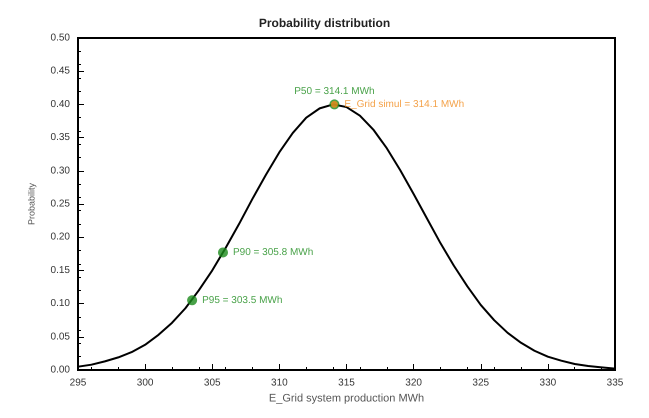 Image resolution: width=649 pixels, height=418 pixels. Describe the element at coordinates (60, 370) in the screenshot. I see `y-tick-label: 0.00` at that location.